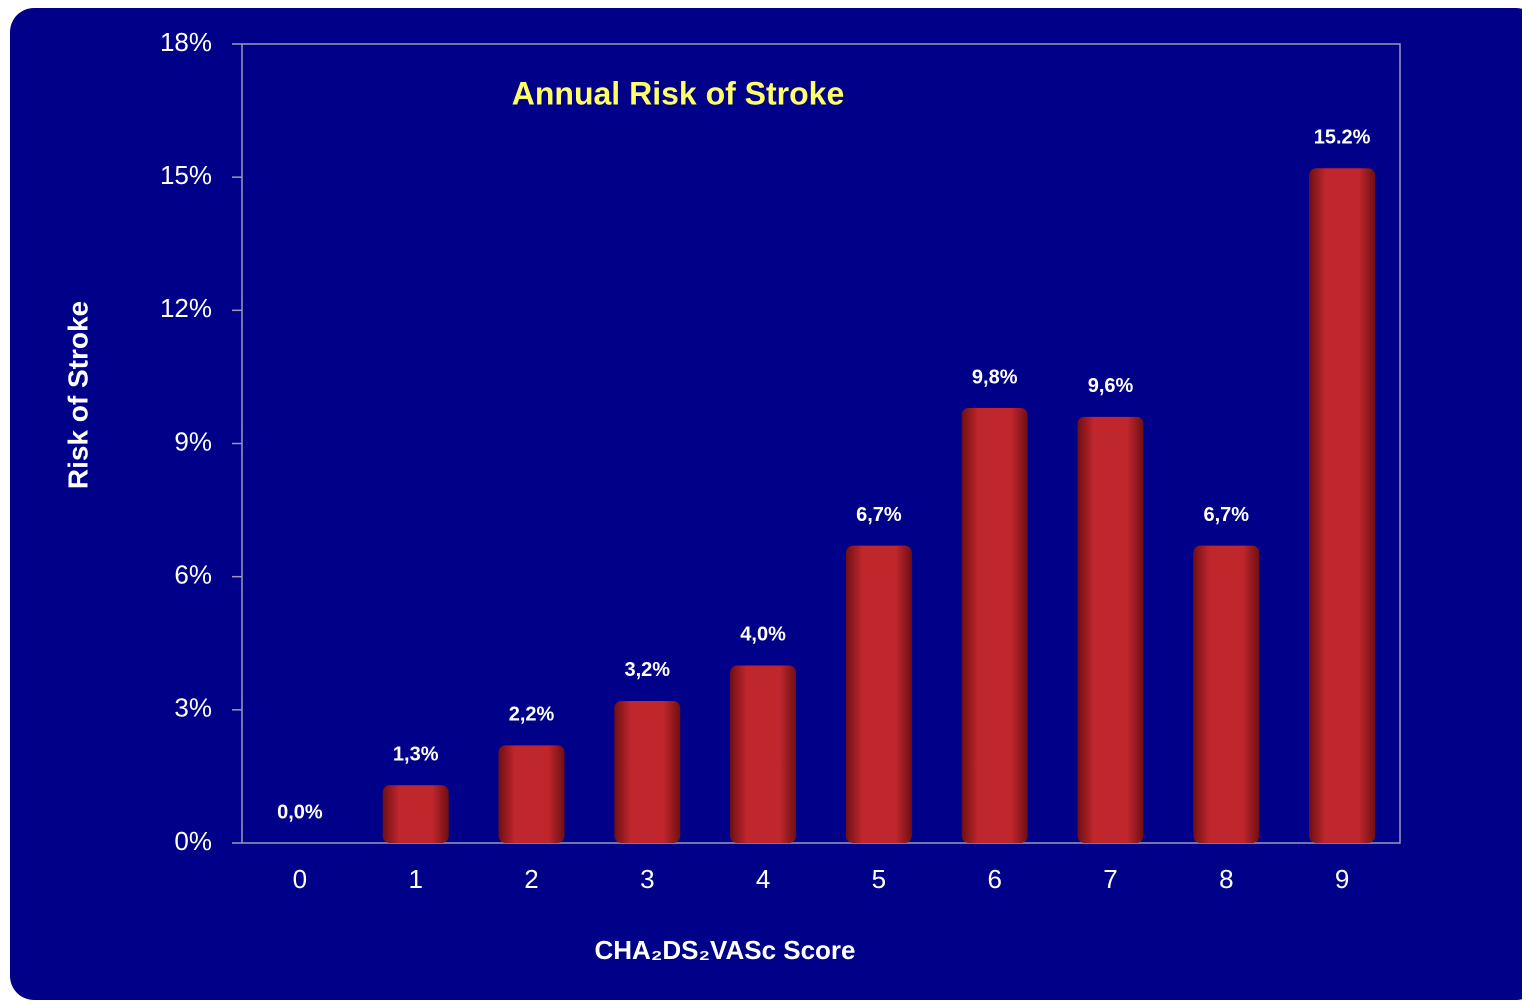 Image resolution: width=1522 pixels, height=1008 pixels. I want to click on data-label: 9,8%, so click(995, 377).